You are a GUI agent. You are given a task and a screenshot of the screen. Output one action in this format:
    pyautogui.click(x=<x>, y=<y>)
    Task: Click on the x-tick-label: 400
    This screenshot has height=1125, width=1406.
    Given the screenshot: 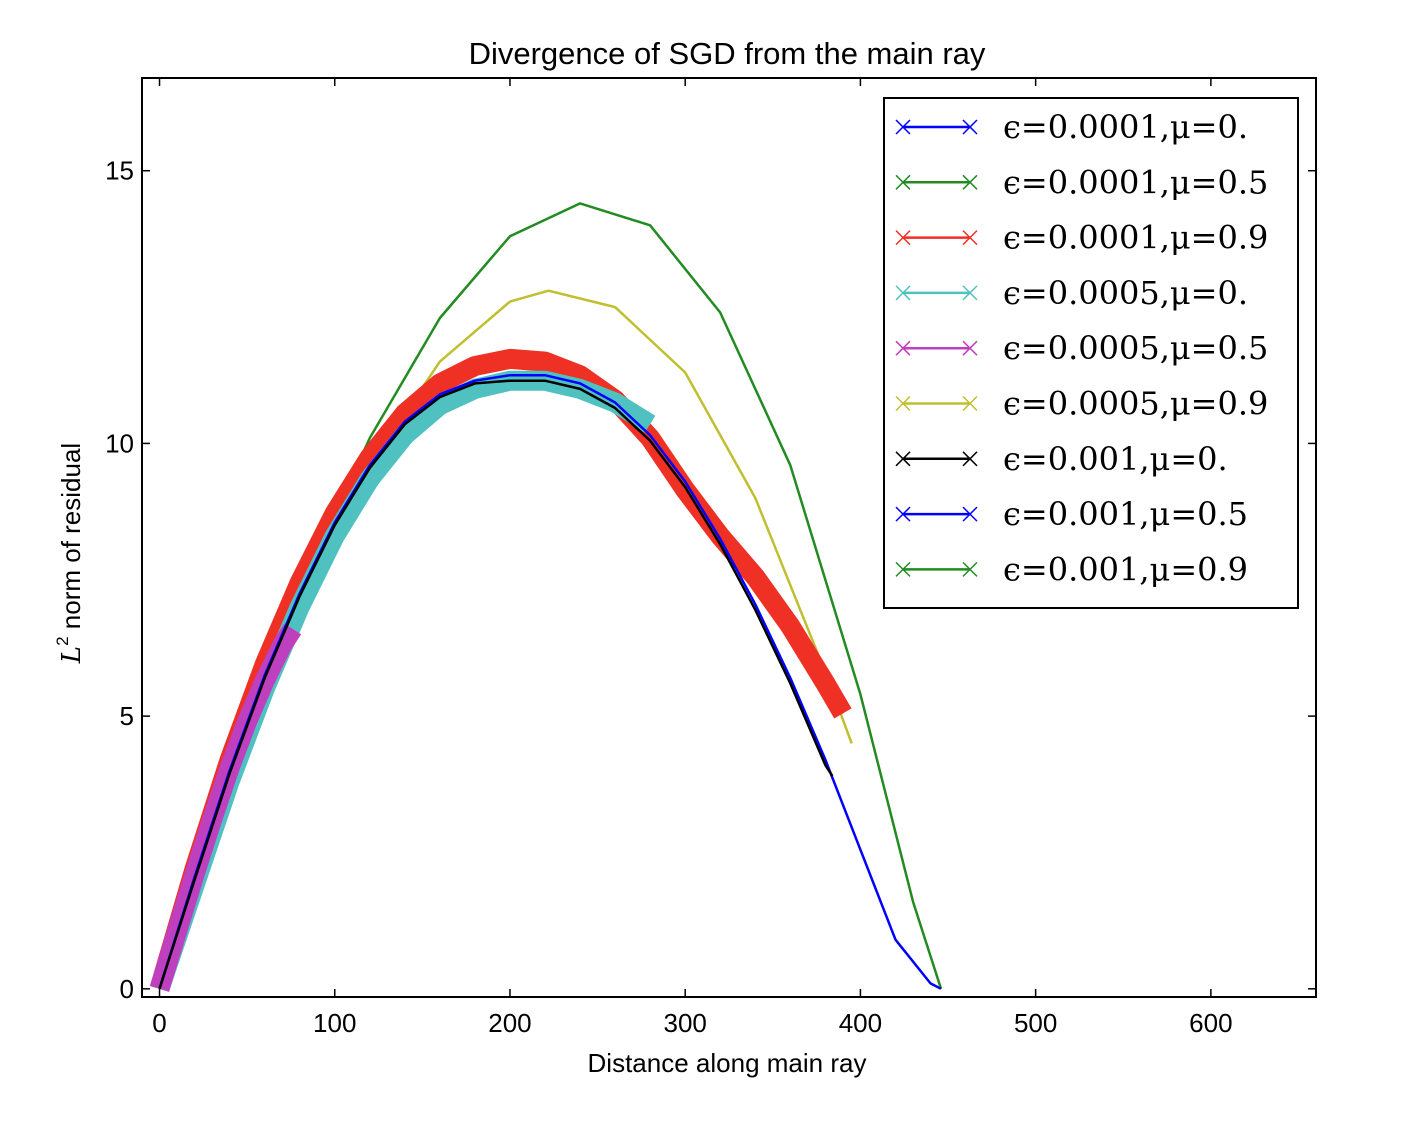 What is the action you would take?
    pyautogui.click(x=860, y=1023)
    